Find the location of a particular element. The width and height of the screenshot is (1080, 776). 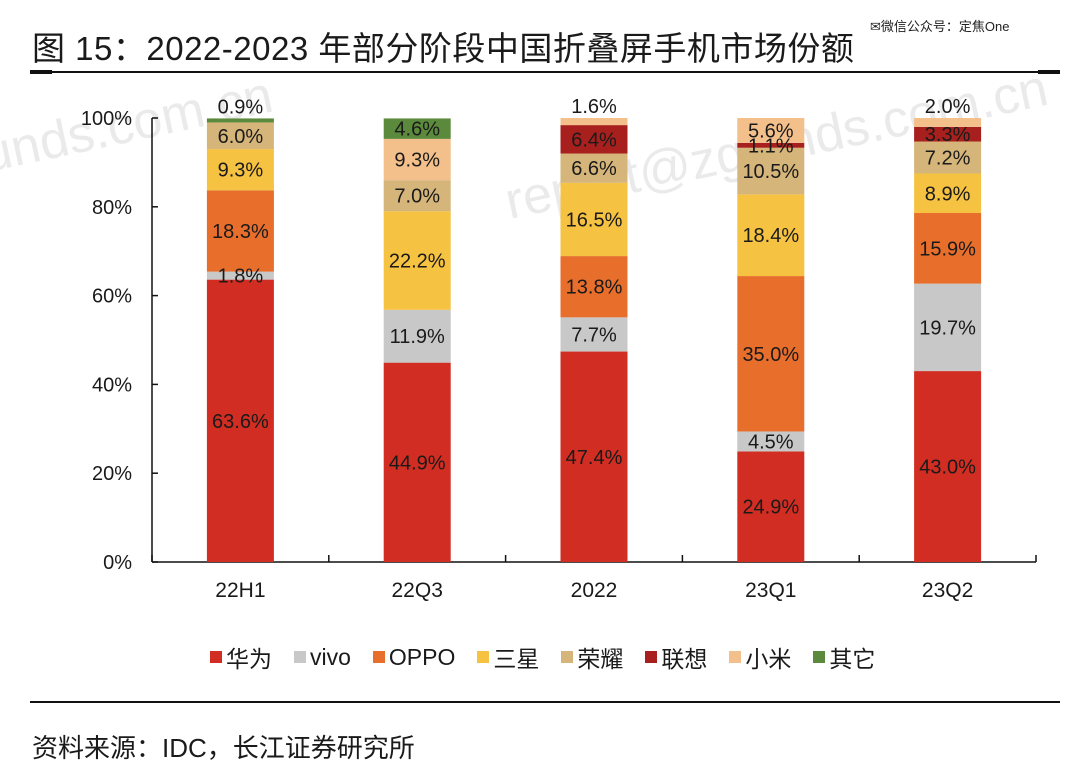

y-tick-label: 0% is located at coordinates (117, 563).